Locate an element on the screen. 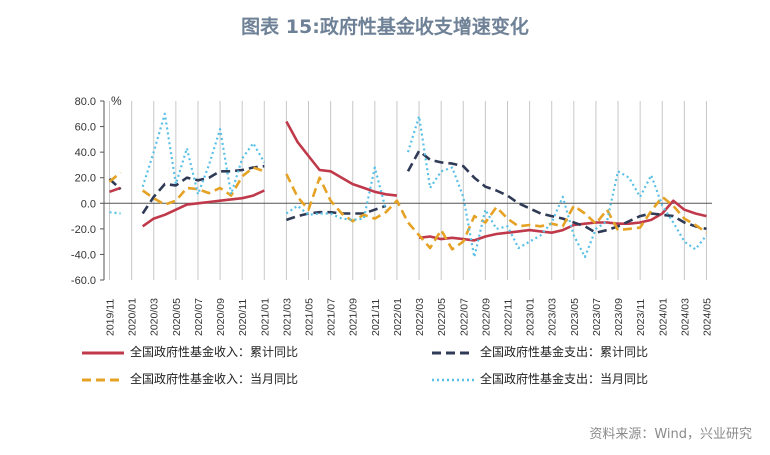 The height and width of the screenshot is (455, 770). legend-item-4: 全国政府性基金支出：当月同比 is located at coordinates (539, 378).